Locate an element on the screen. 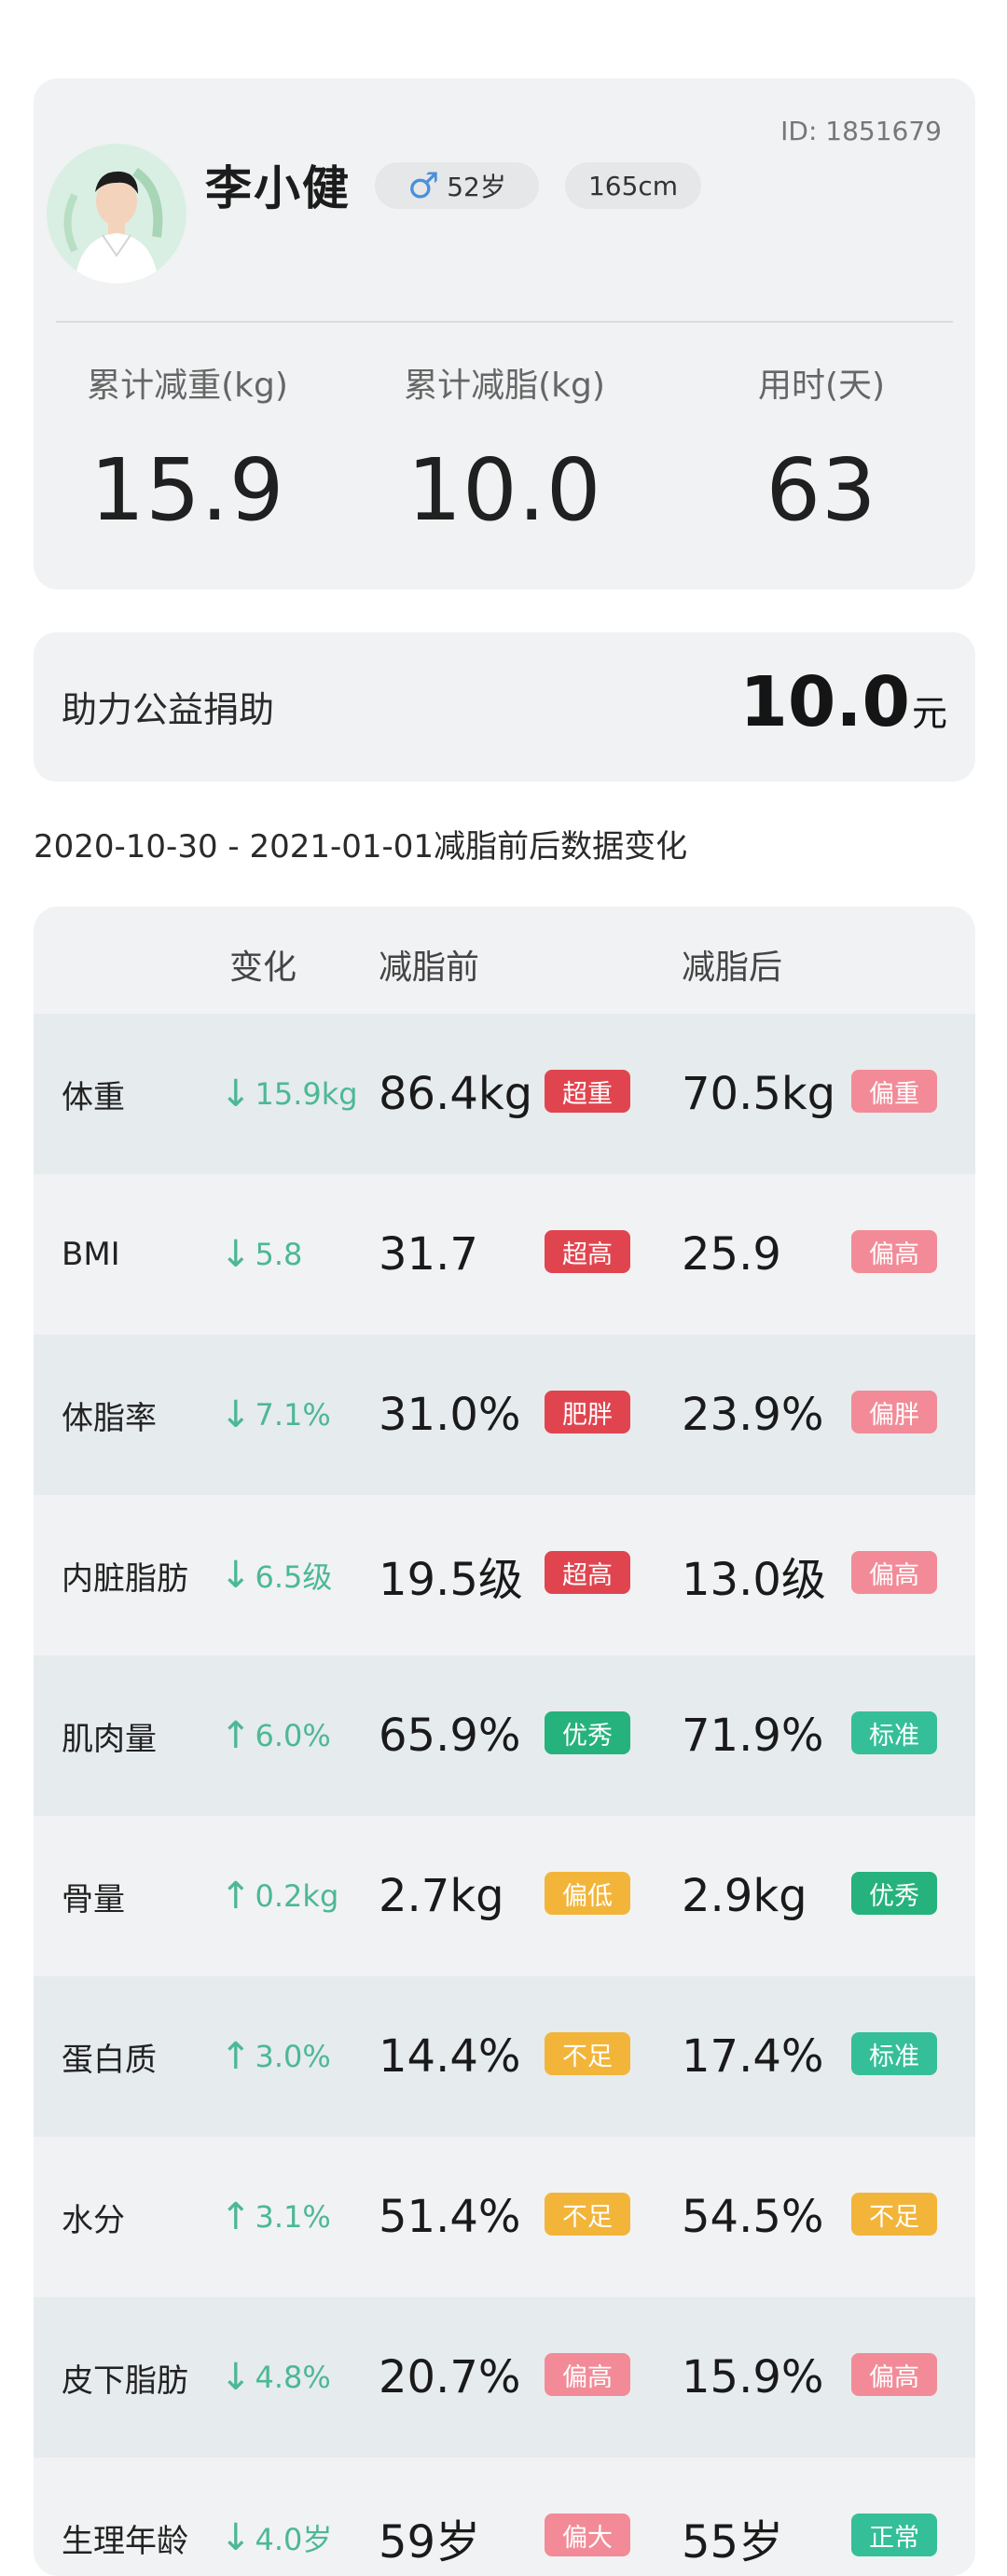  after-status-badge: 正常 is located at coordinates (894, 2535).